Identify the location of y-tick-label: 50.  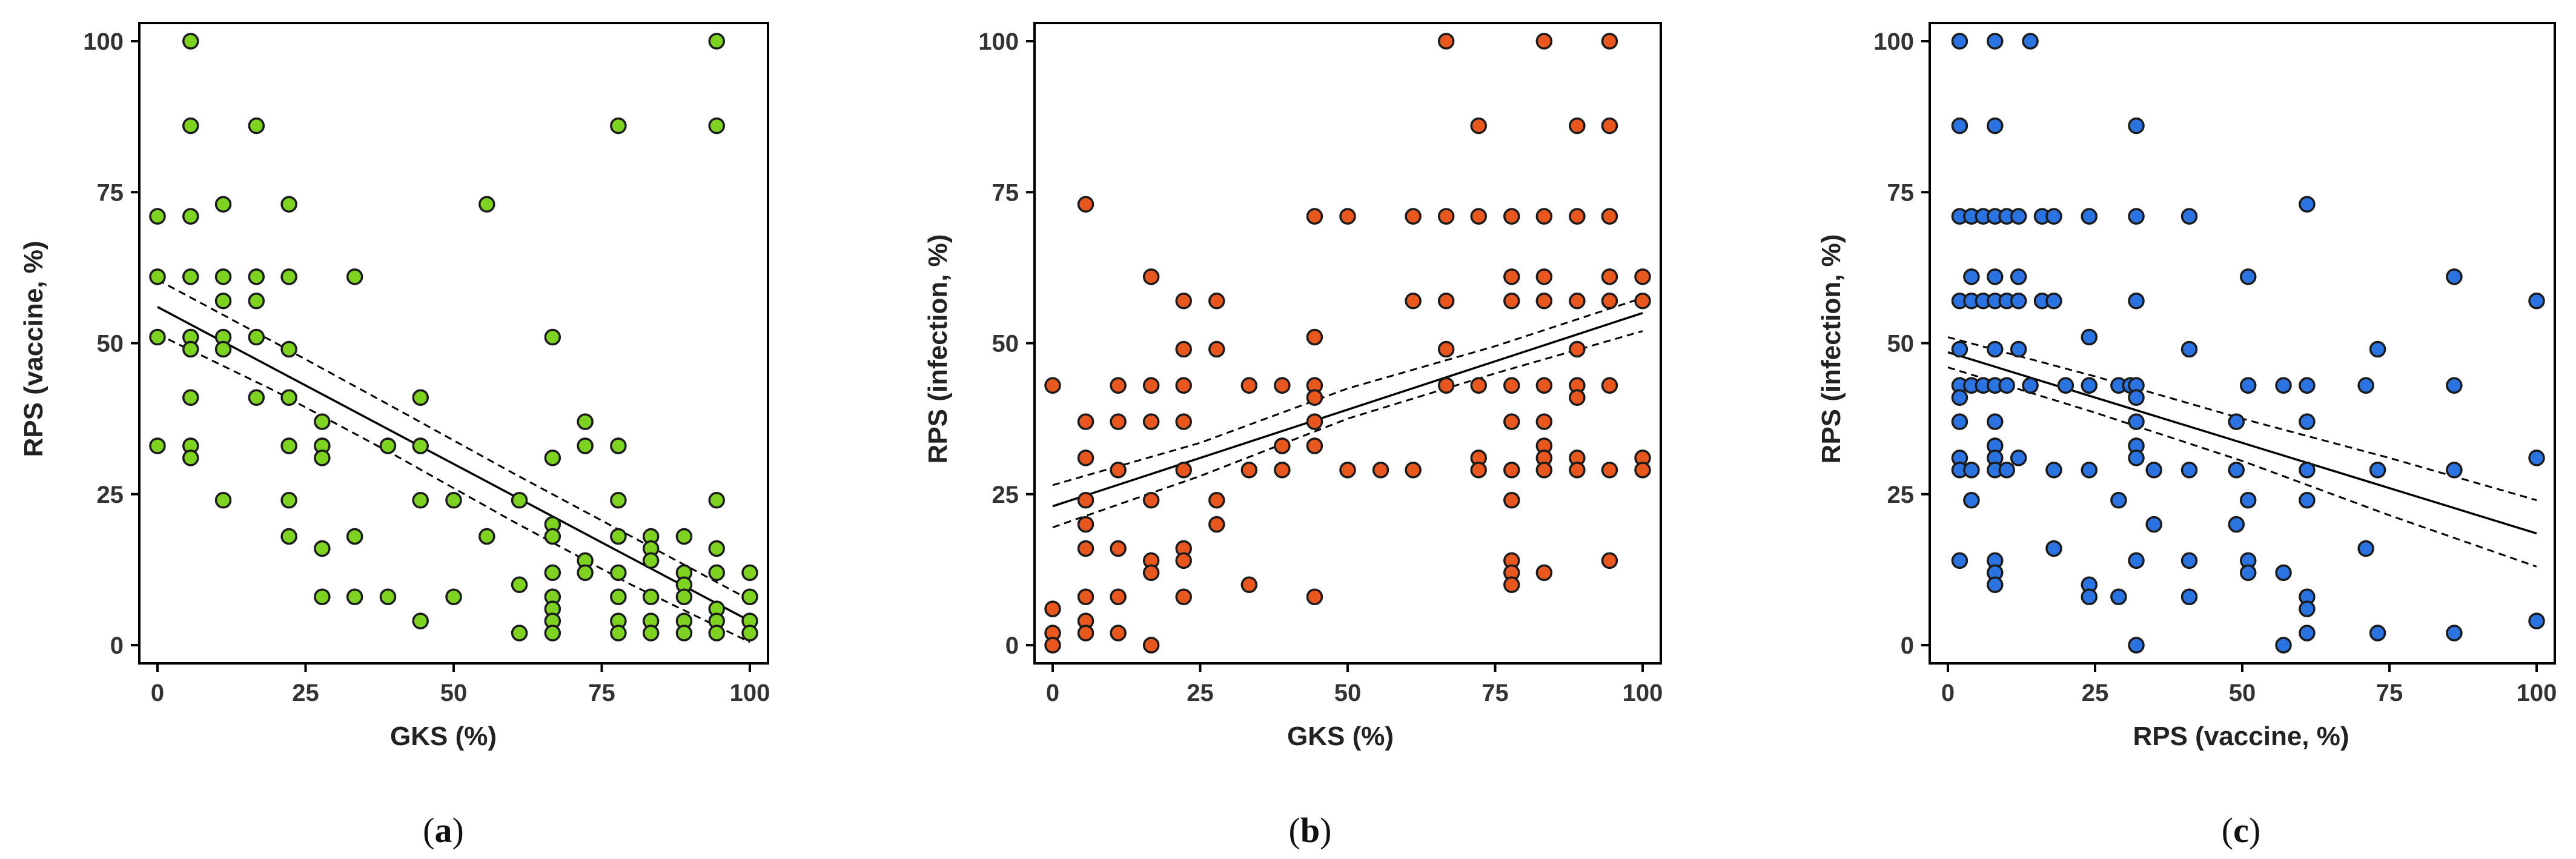
(1901, 344).